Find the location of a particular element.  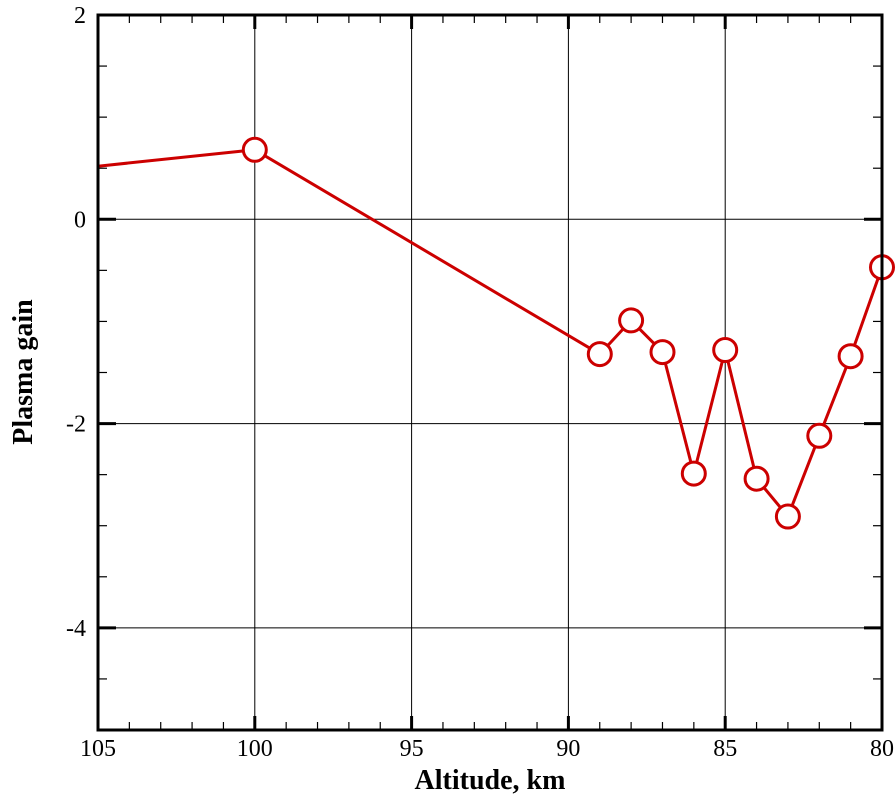

y-tick-label: 0 is located at coordinates (80, 220).